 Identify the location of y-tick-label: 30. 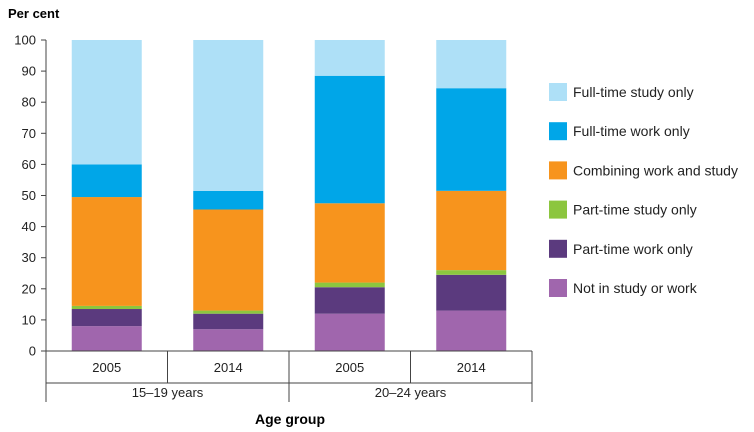
(29, 257).